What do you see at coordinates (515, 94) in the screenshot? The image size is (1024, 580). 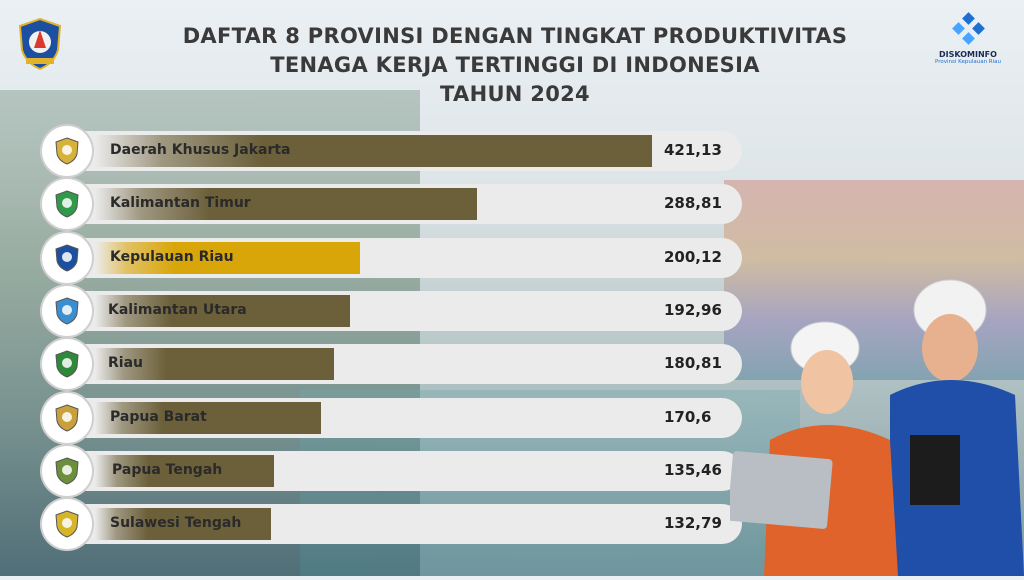 I see `title-line-3: TAHUN 2024` at bounding box center [515, 94].